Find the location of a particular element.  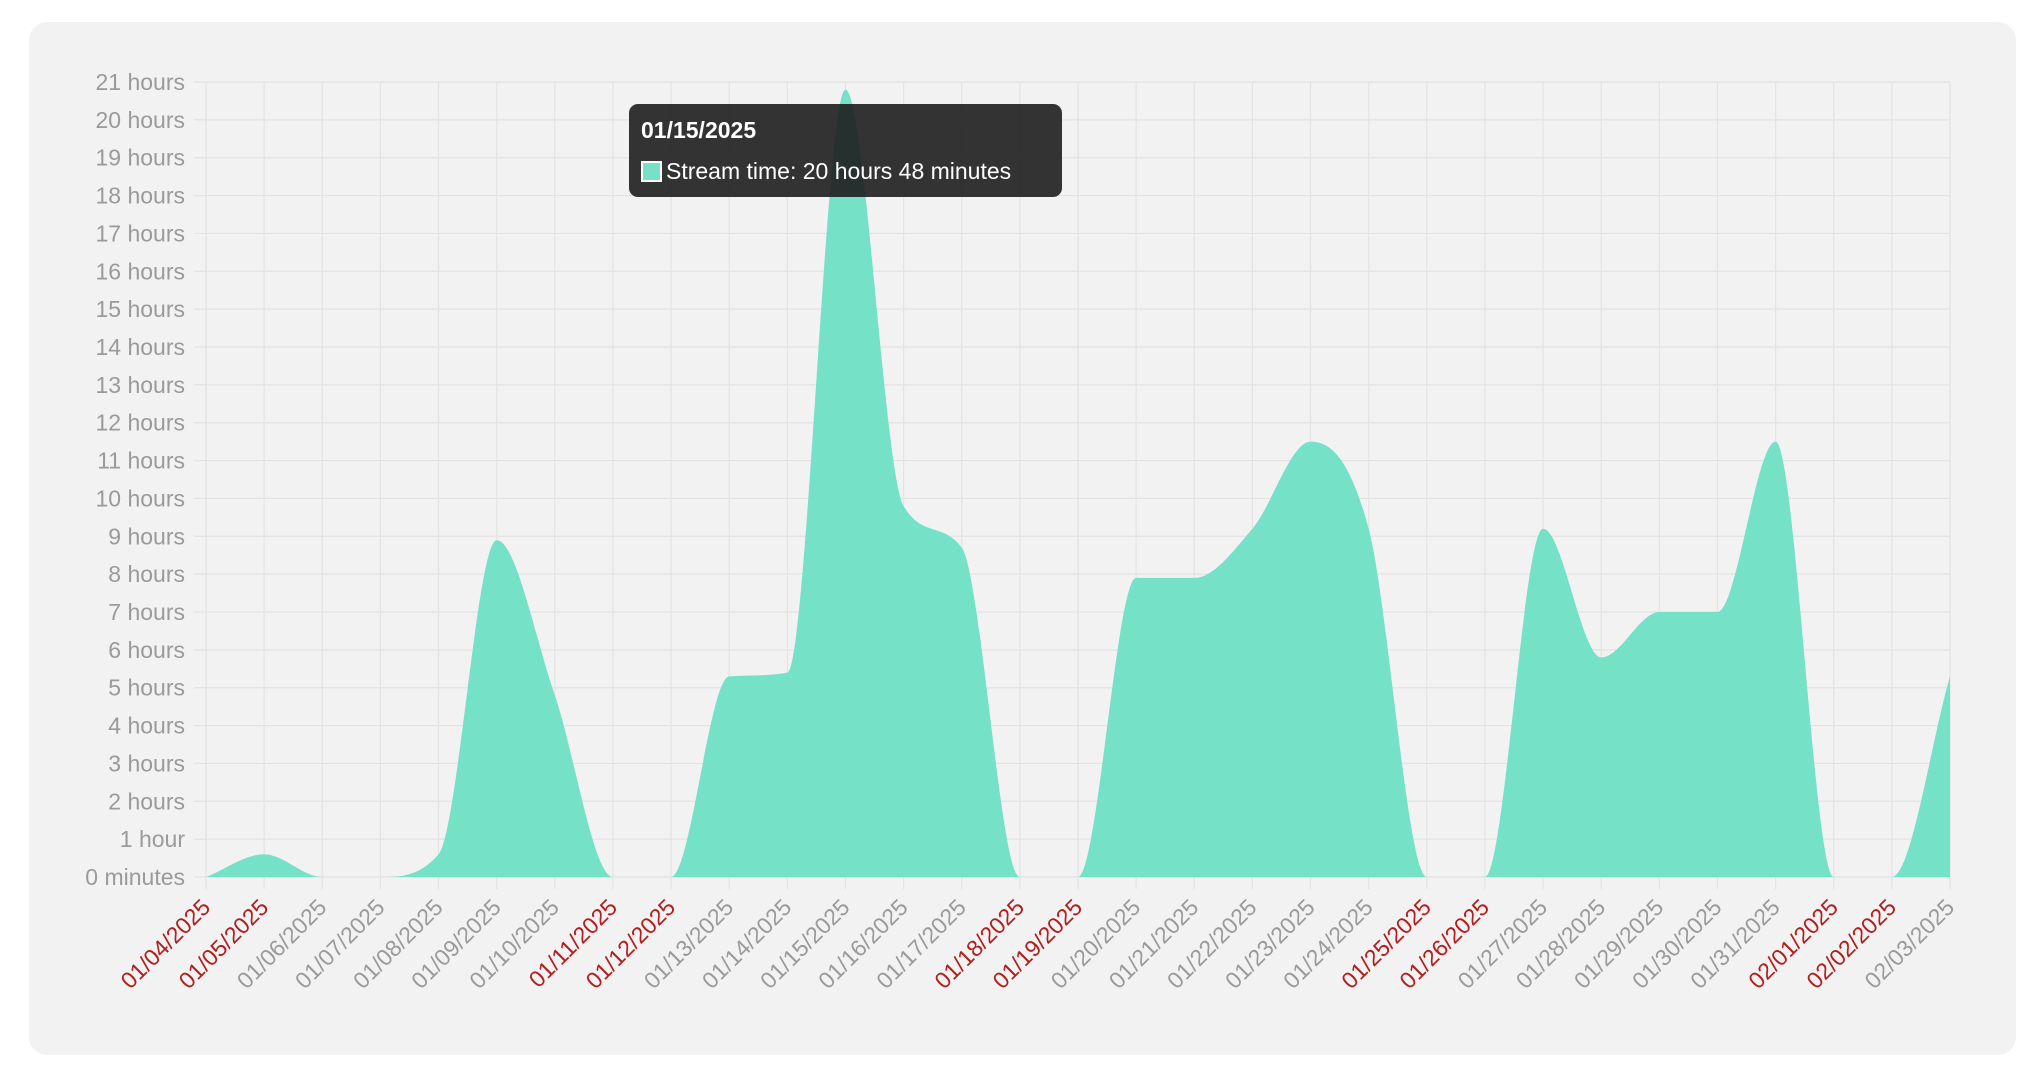

y-tick-label: 14 hours is located at coordinates (140, 347).